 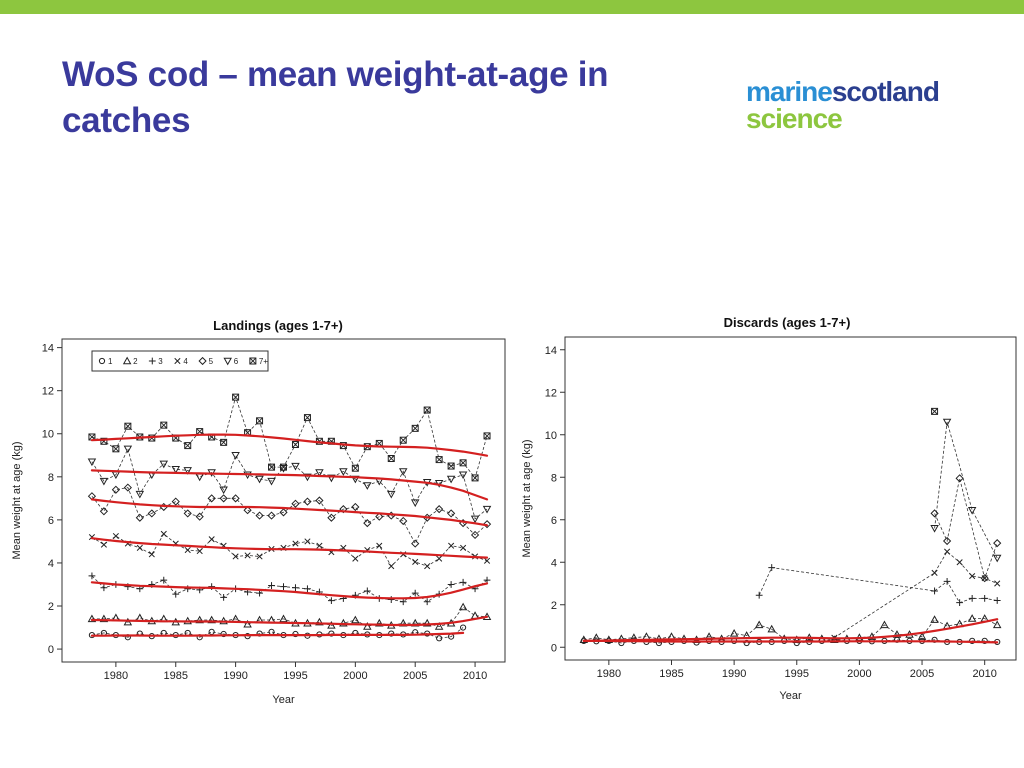 What do you see at coordinates (984, 674) in the screenshot?
I see `x-tick-label: 2010` at bounding box center [984, 674].